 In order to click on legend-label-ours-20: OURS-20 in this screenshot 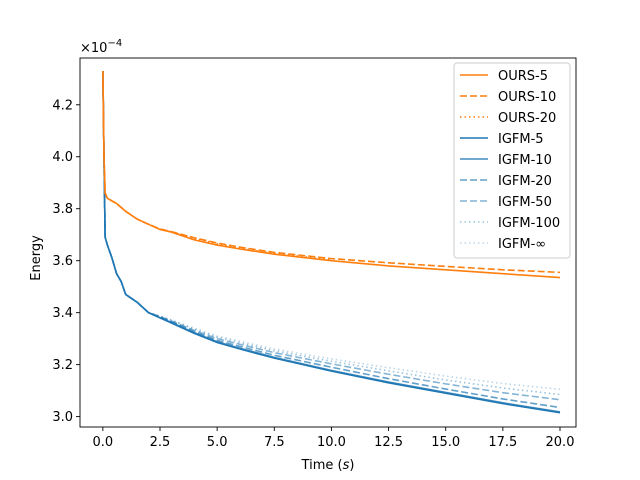, I will do `click(527, 118)`.